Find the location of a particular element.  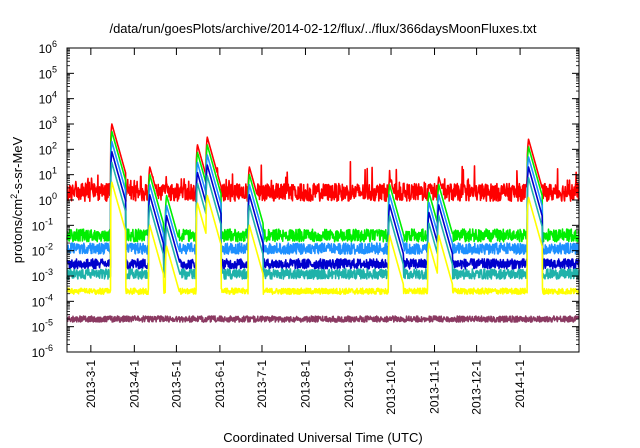

x-tick-label: 2013-8-1 is located at coordinates (305, 384).